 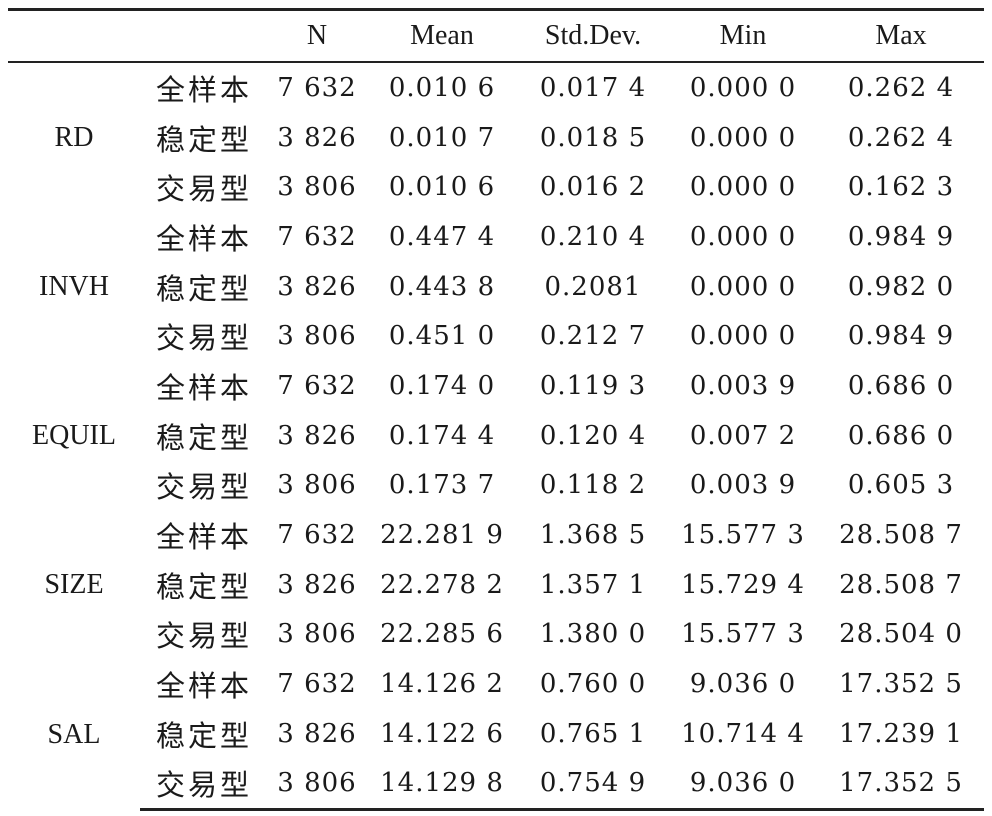 I want to click on mean-cell: 0.447 4, so click(x=442, y=236).